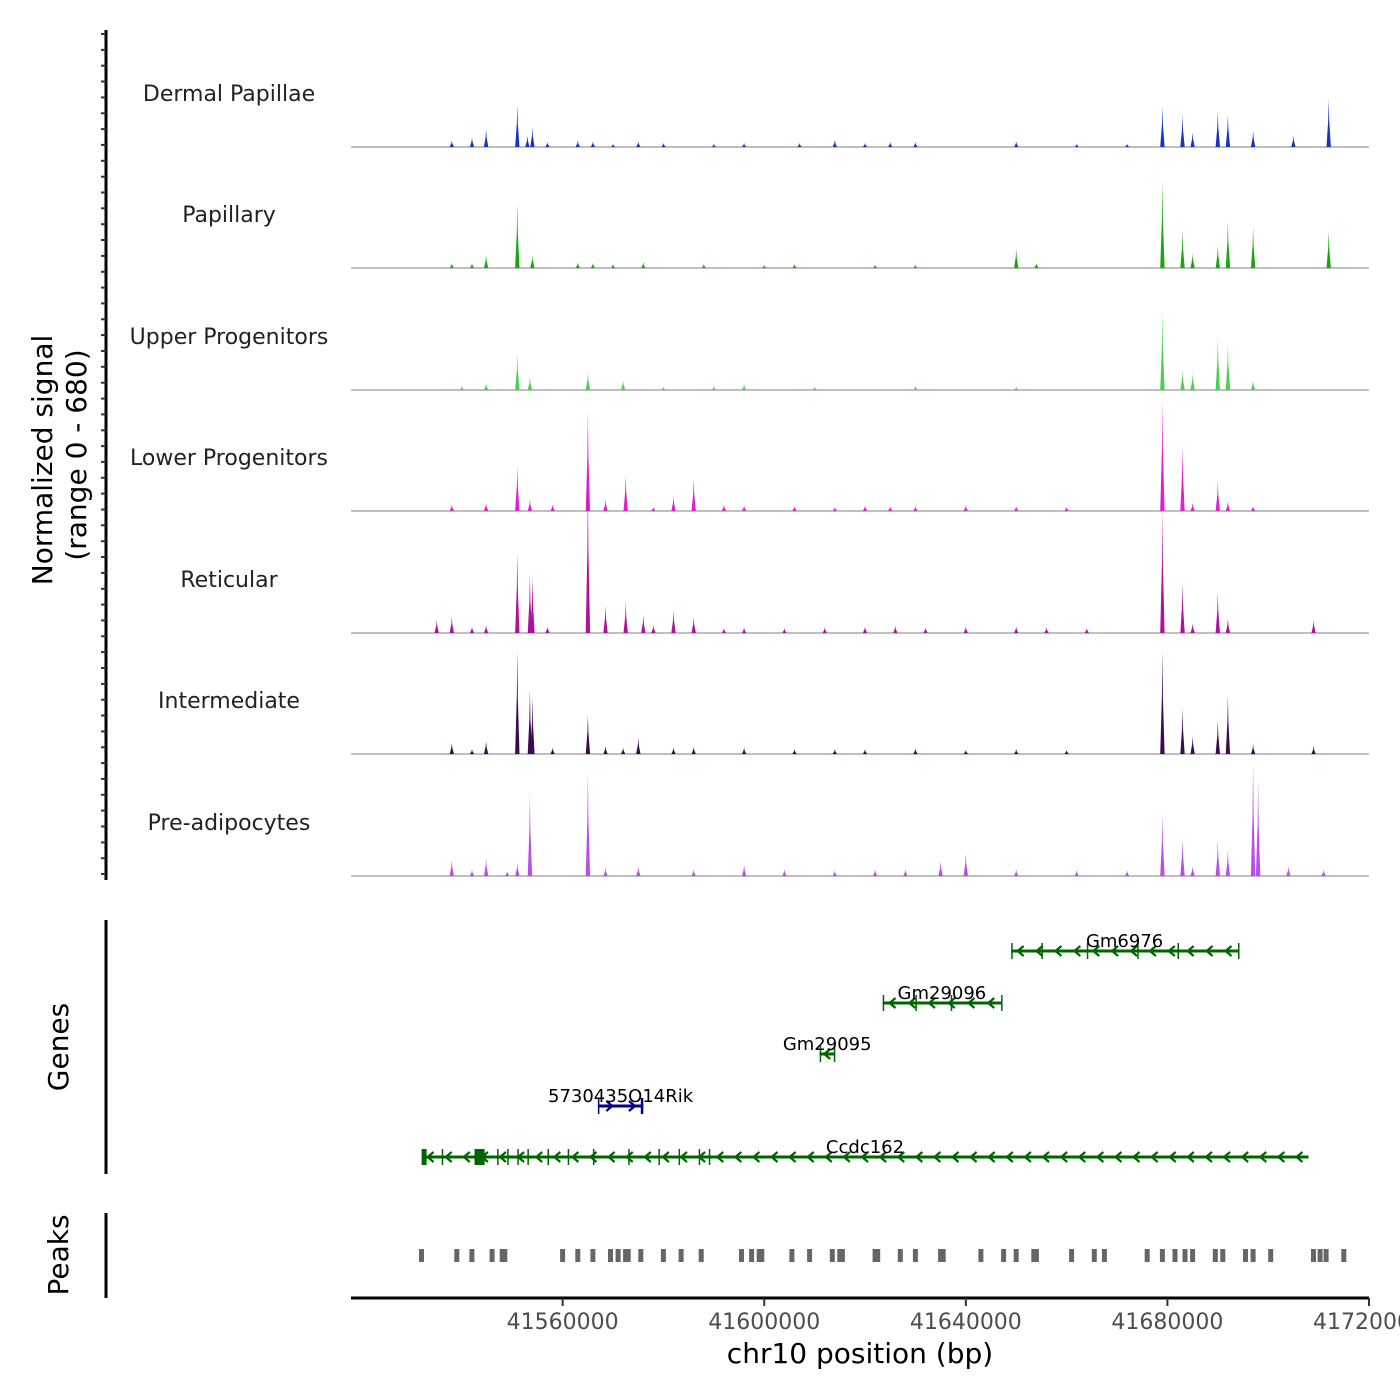 This screenshot has height=1400, width=1400. What do you see at coordinates (621, 1096) in the screenshot?
I see `gene-label: 5730435O14Rik` at bounding box center [621, 1096].